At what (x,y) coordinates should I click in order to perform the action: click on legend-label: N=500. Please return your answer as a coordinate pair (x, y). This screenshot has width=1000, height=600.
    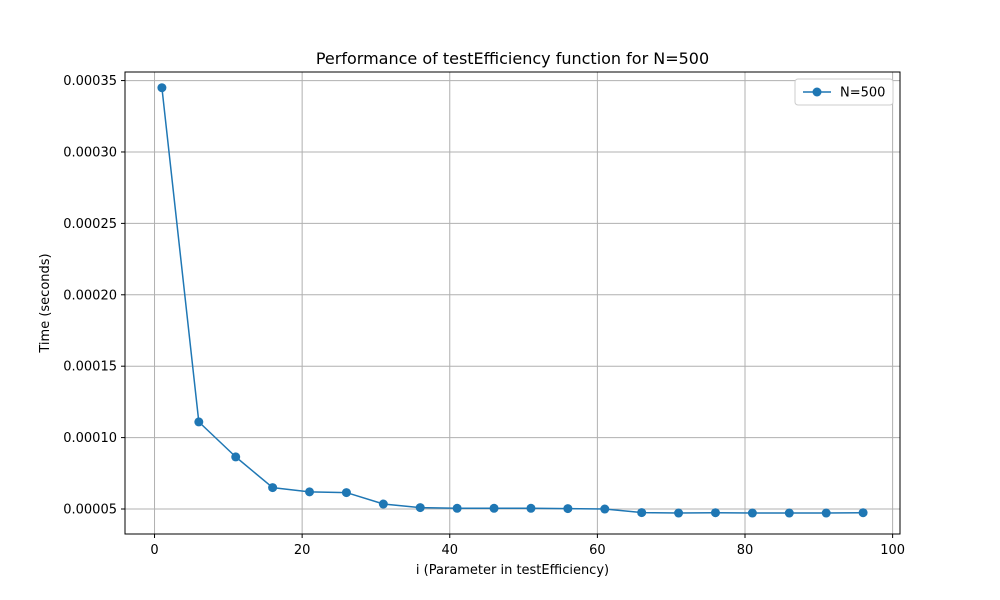
    Looking at the image, I should click on (862, 93).